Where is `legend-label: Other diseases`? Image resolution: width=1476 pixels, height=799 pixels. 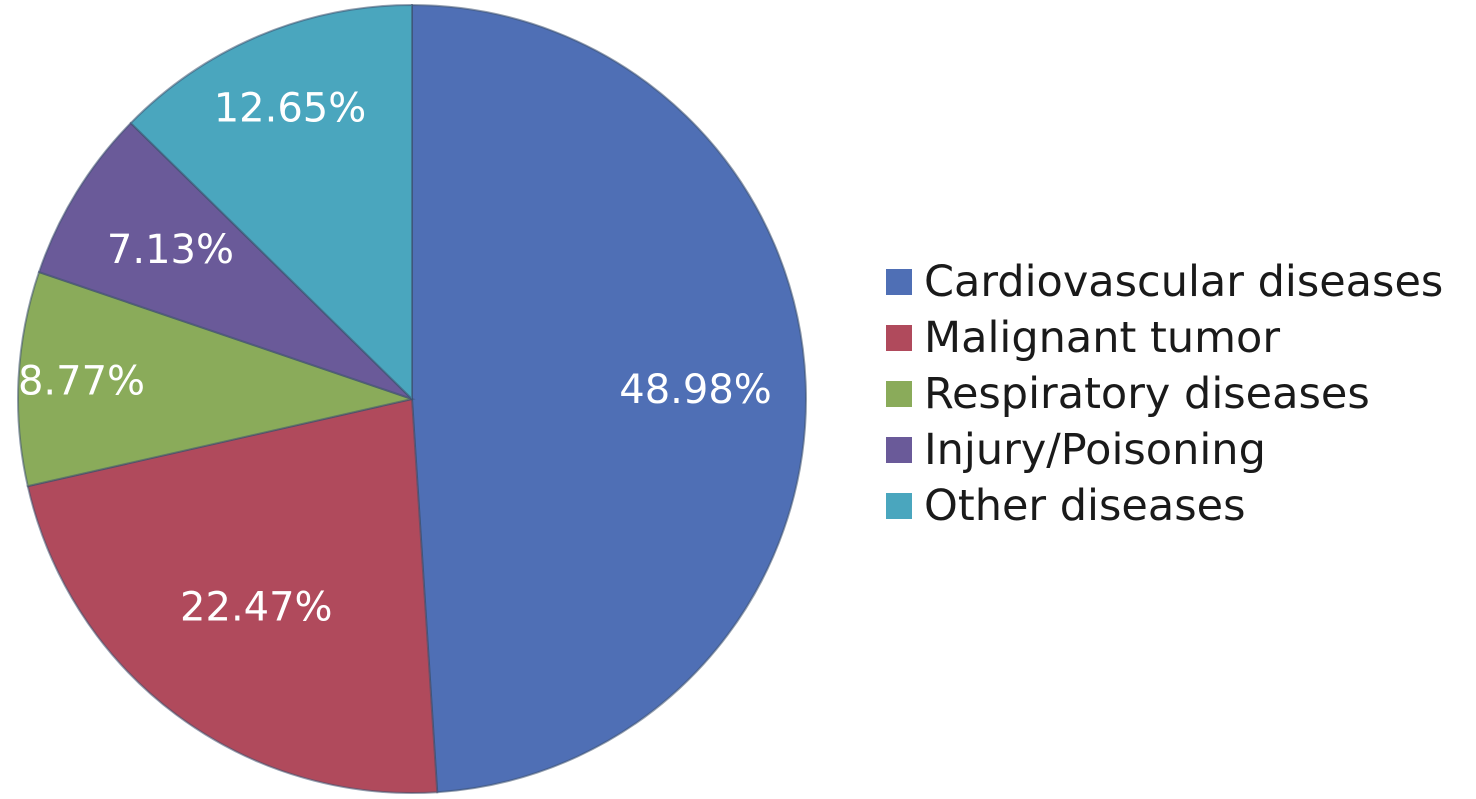
legend-label: Other diseases is located at coordinates (1085, 506).